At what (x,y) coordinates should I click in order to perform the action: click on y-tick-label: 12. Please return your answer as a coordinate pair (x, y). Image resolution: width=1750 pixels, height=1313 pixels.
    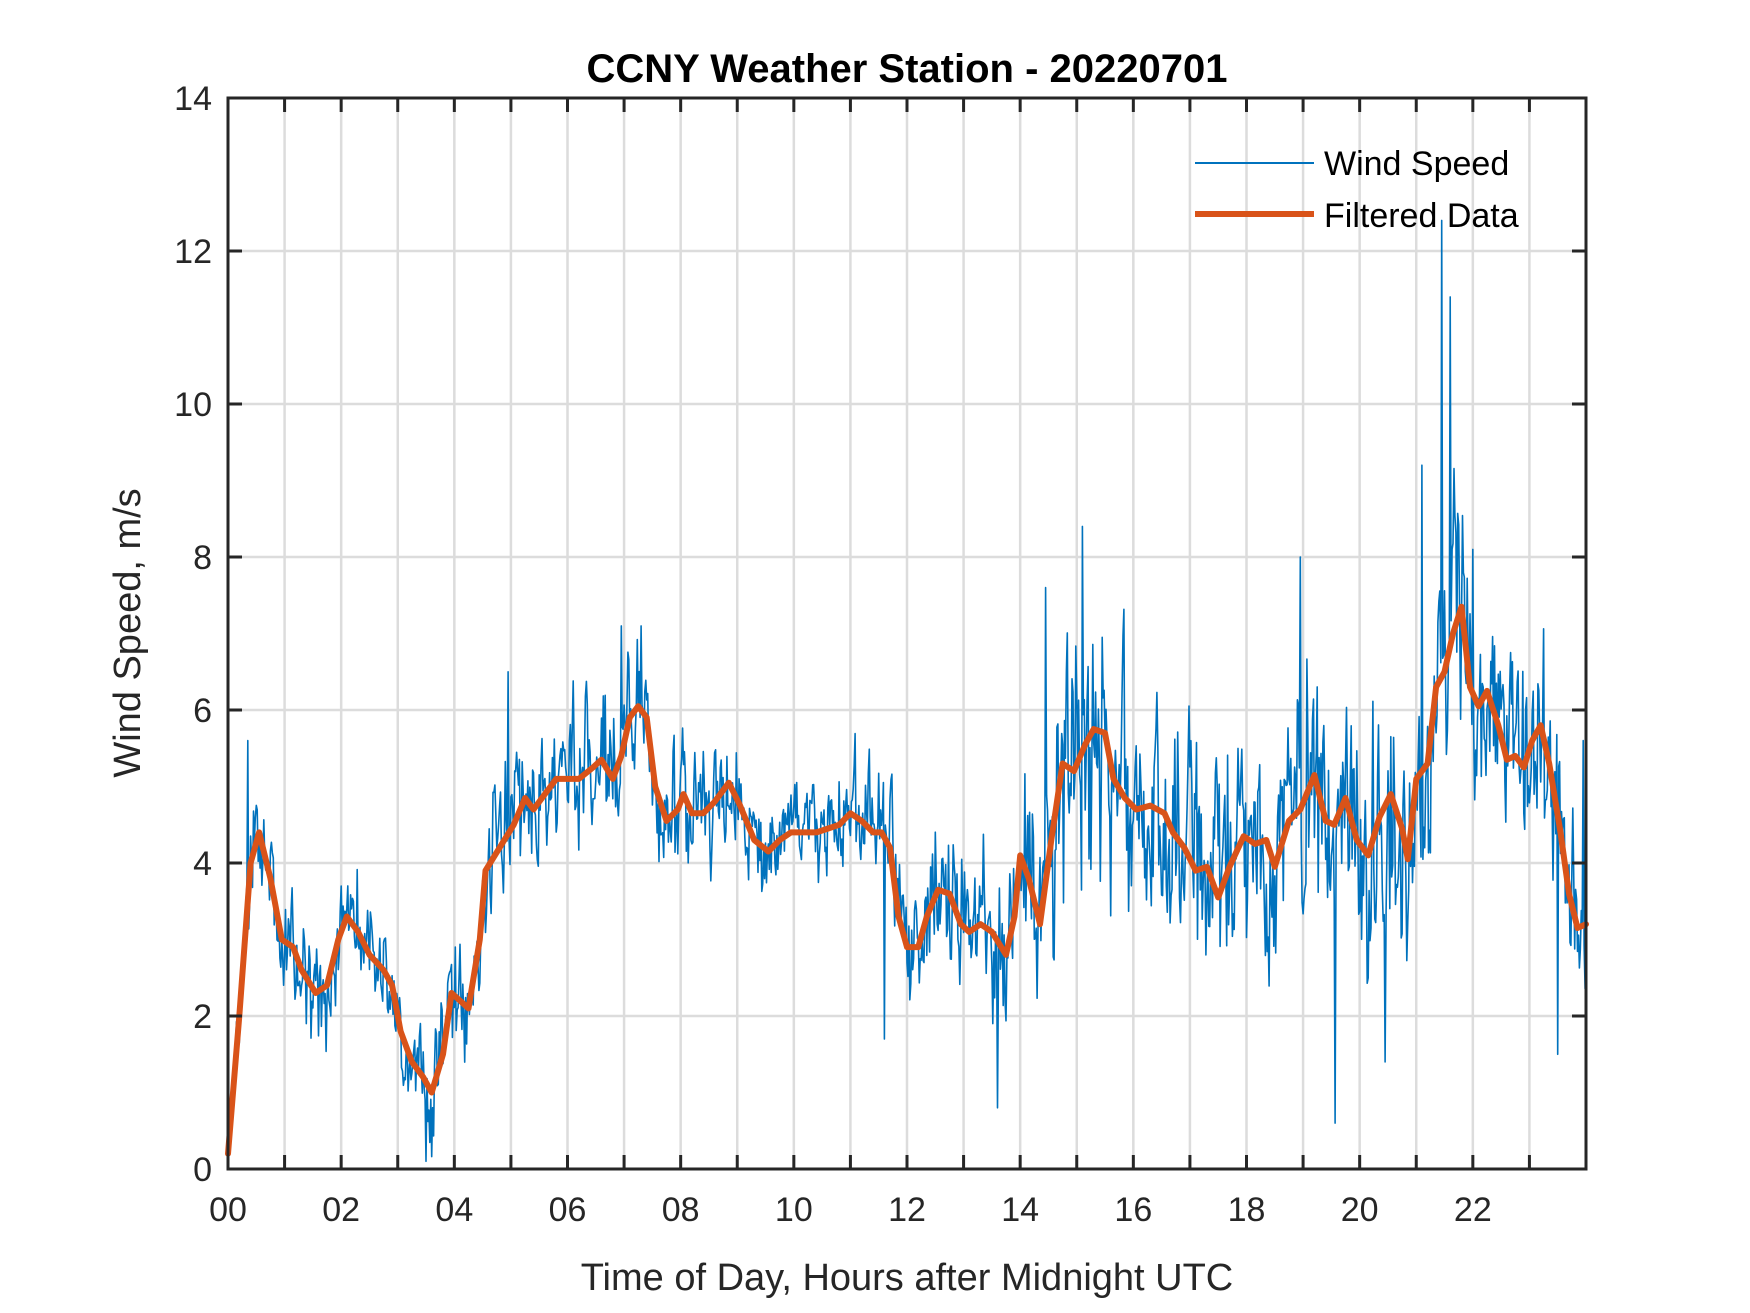
    Looking at the image, I should click on (193, 252).